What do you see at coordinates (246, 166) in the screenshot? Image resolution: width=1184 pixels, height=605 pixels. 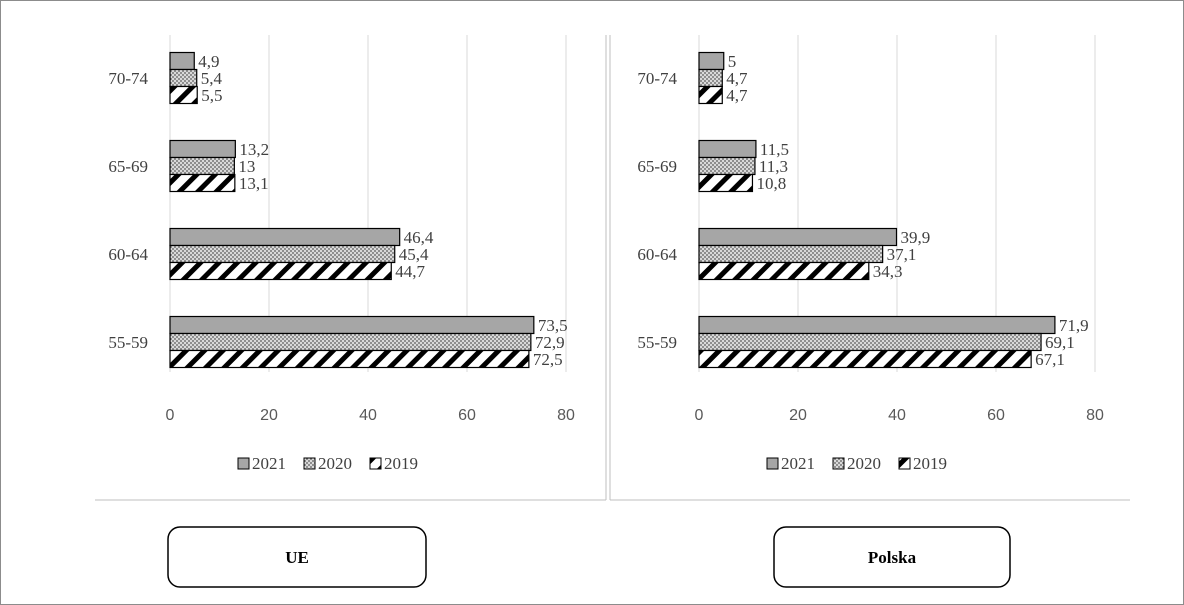 I see `data-label: 13` at bounding box center [246, 166].